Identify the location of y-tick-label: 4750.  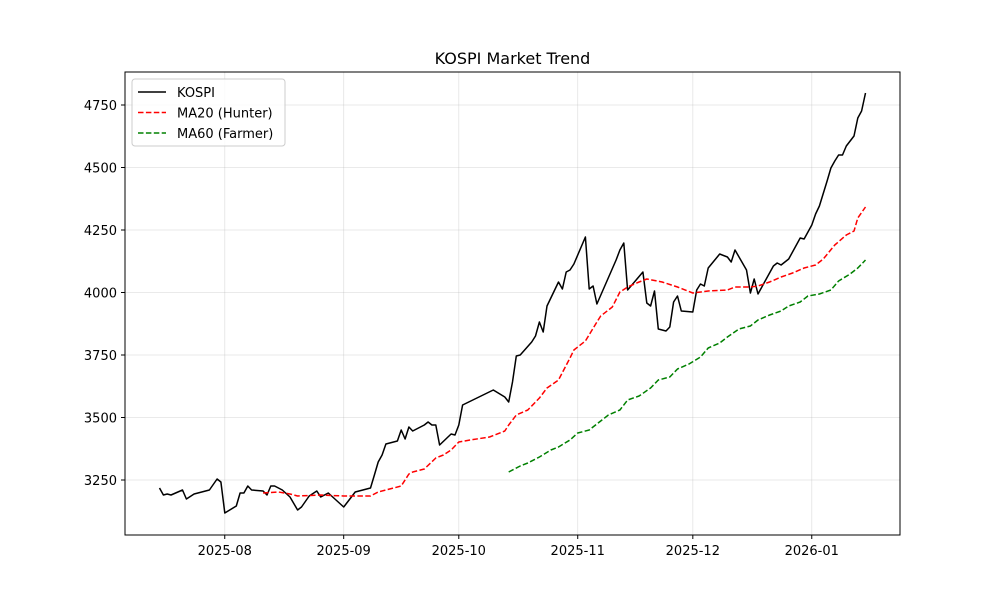
(100, 106).